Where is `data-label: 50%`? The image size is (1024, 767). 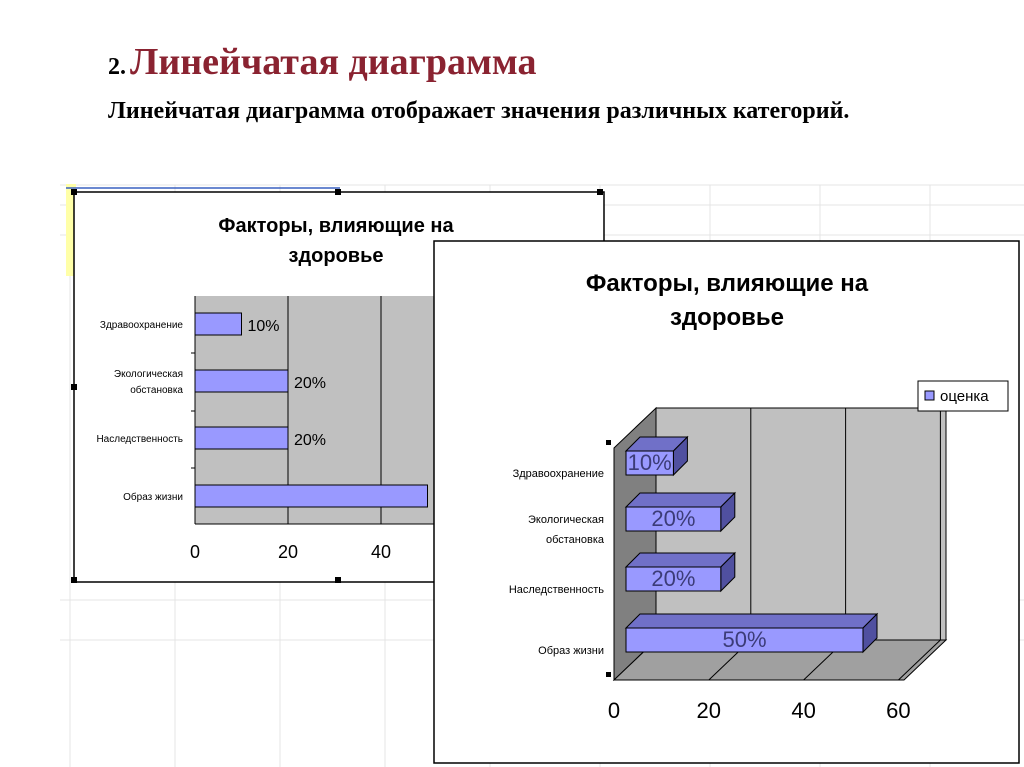 data-label: 50% is located at coordinates (744, 639).